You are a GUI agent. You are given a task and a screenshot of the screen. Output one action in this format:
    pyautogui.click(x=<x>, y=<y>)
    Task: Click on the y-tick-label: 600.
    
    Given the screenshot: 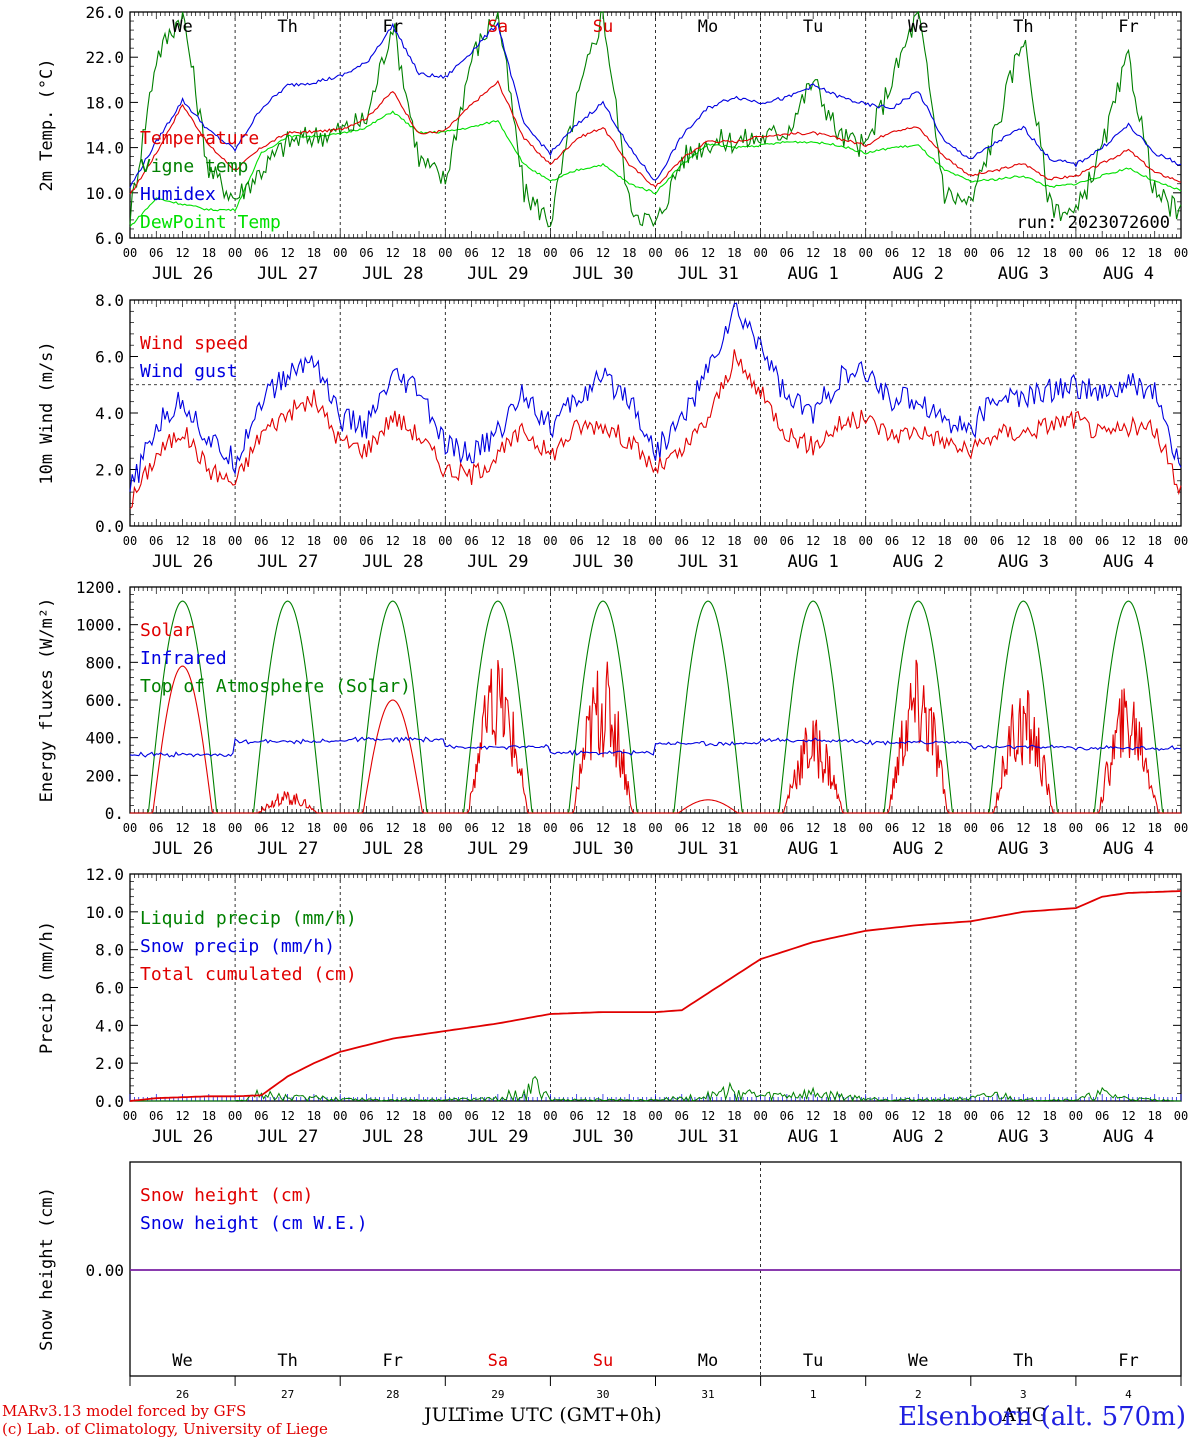 What is the action you would take?
    pyautogui.click(x=104, y=700)
    